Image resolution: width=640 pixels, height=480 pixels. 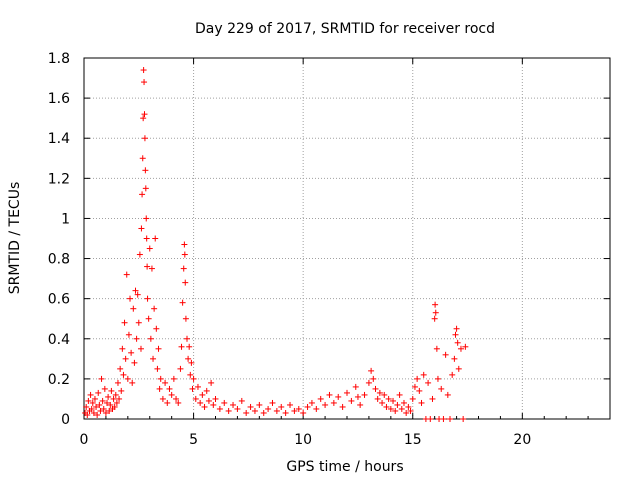 What do you see at coordinates (59, 179) in the screenshot?
I see `y-tick-label: 1.2` at bounding box center [59, 179].